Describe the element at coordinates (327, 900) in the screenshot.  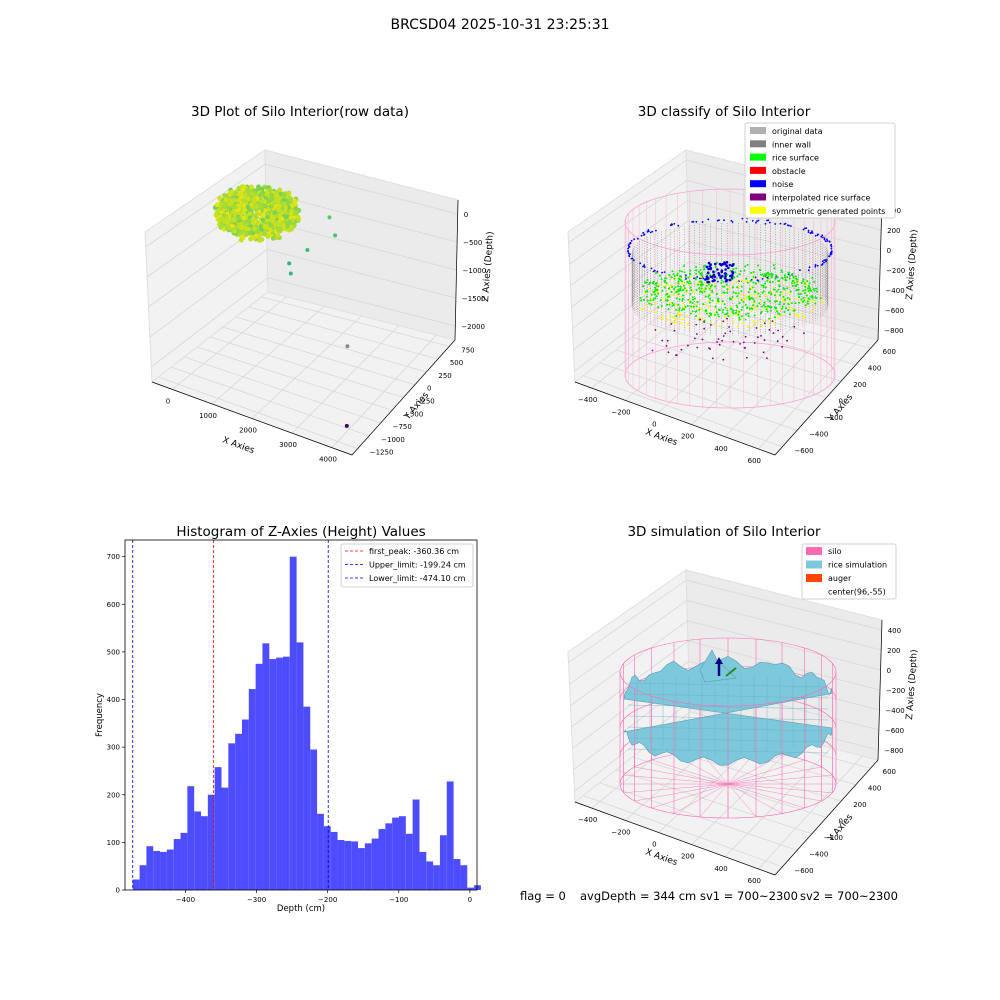
I see `p3-xtick: −200` at that location.